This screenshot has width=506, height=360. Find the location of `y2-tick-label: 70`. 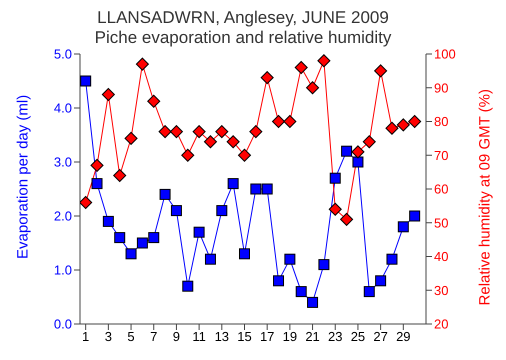

y2-tick-label: 70 is located at coordinates (441, 155).